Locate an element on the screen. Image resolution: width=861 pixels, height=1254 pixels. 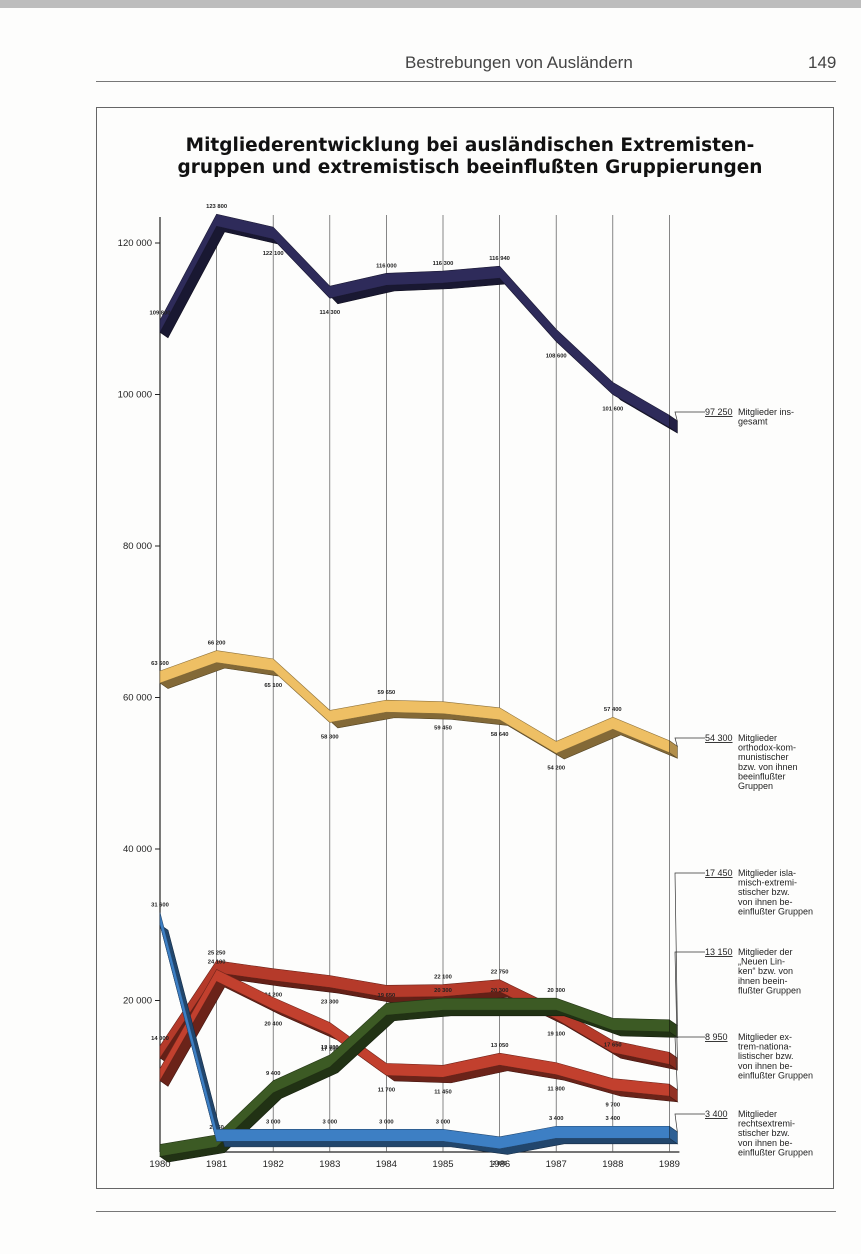
series-5-end-text-3: von ihnen be- is located at coordinates (765, 1143).